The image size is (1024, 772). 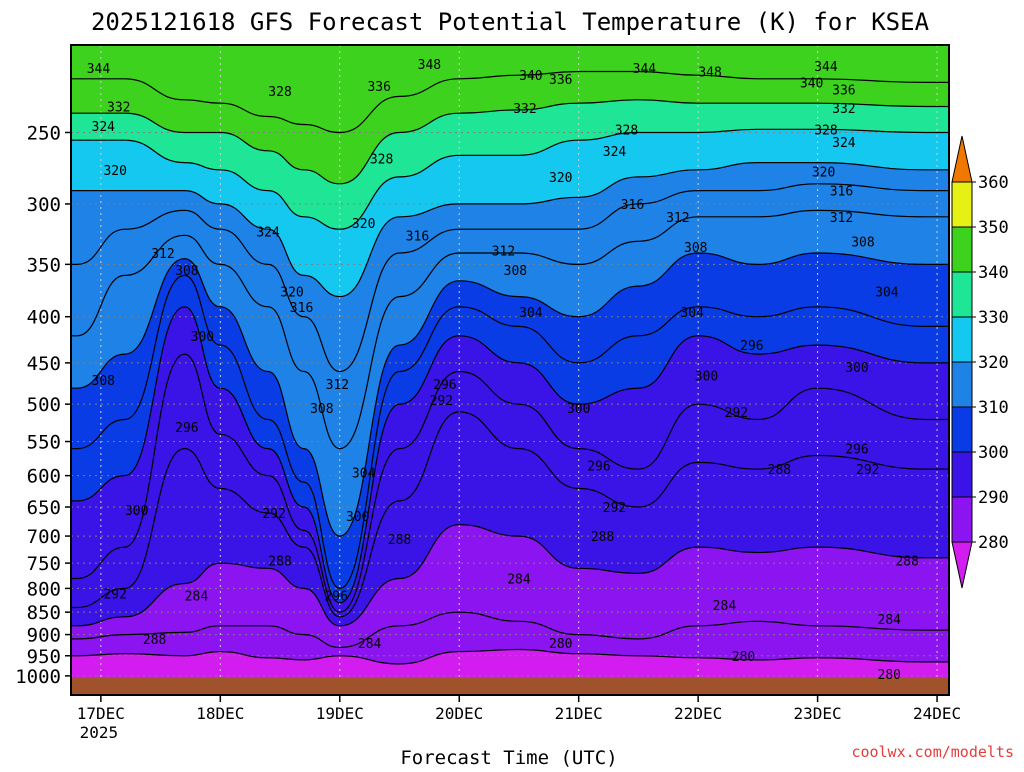 I want to click on y-tick-label-500: 500, so click(x=44, y=405).